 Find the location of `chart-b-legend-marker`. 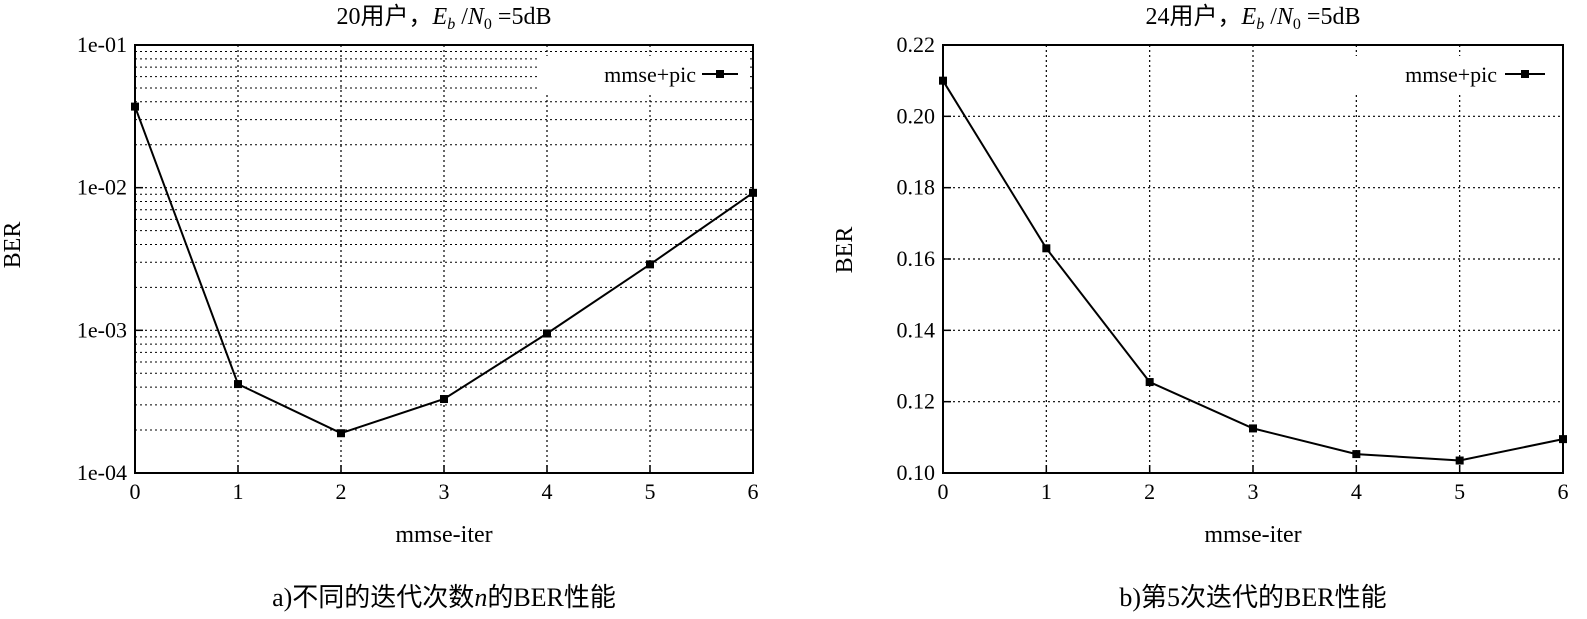

chart-b-legend-marker is located at coordinates (1525, 74).